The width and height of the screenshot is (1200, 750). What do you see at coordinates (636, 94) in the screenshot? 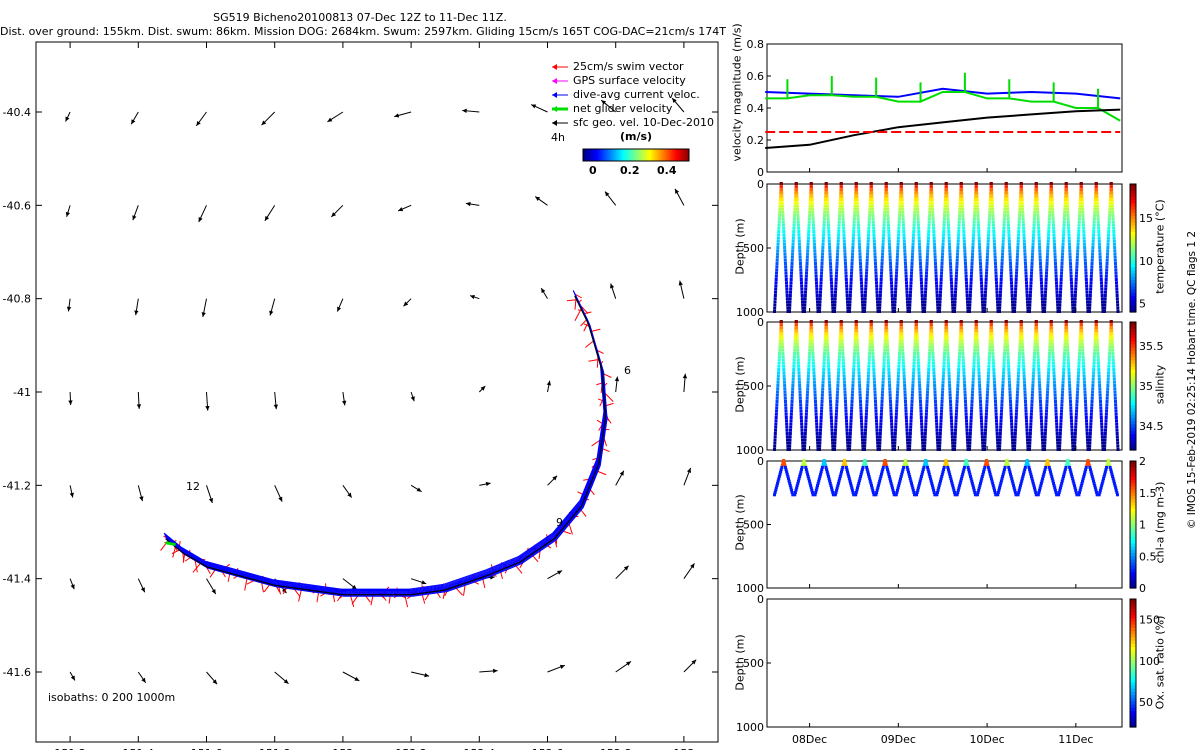
I see `legend-dive-avg: dive-avg current veloc.` at bounding box center [636, 94].